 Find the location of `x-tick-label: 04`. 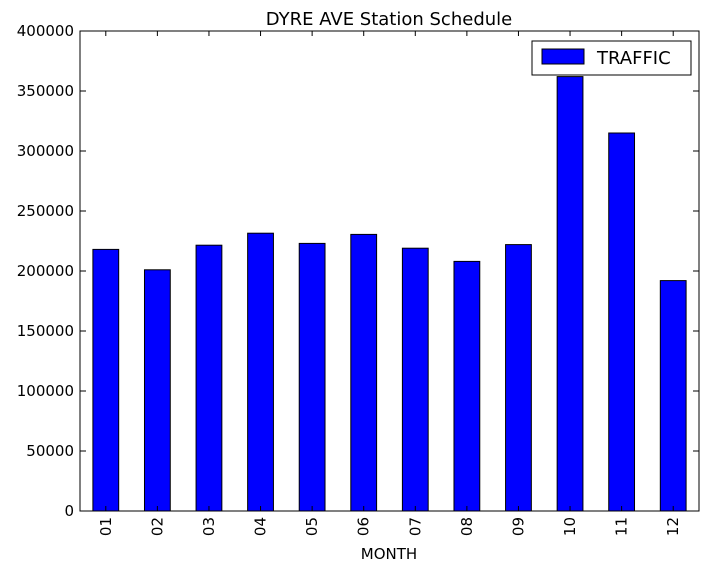

x-tick-label: 04 is located at coordinates (261, 526).